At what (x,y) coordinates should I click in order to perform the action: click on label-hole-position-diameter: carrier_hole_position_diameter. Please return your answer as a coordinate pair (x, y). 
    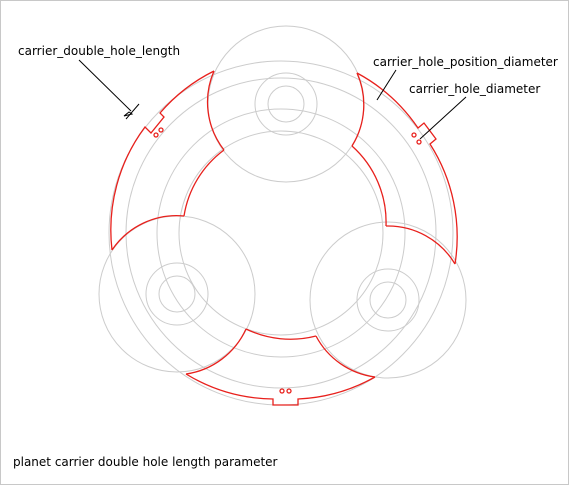
    Looking at the image, I should click on (465, 62).